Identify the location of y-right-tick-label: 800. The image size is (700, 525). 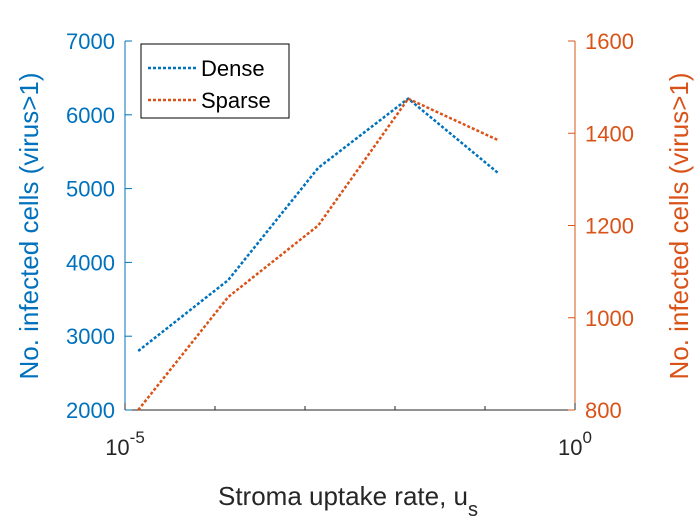
(603, 410).